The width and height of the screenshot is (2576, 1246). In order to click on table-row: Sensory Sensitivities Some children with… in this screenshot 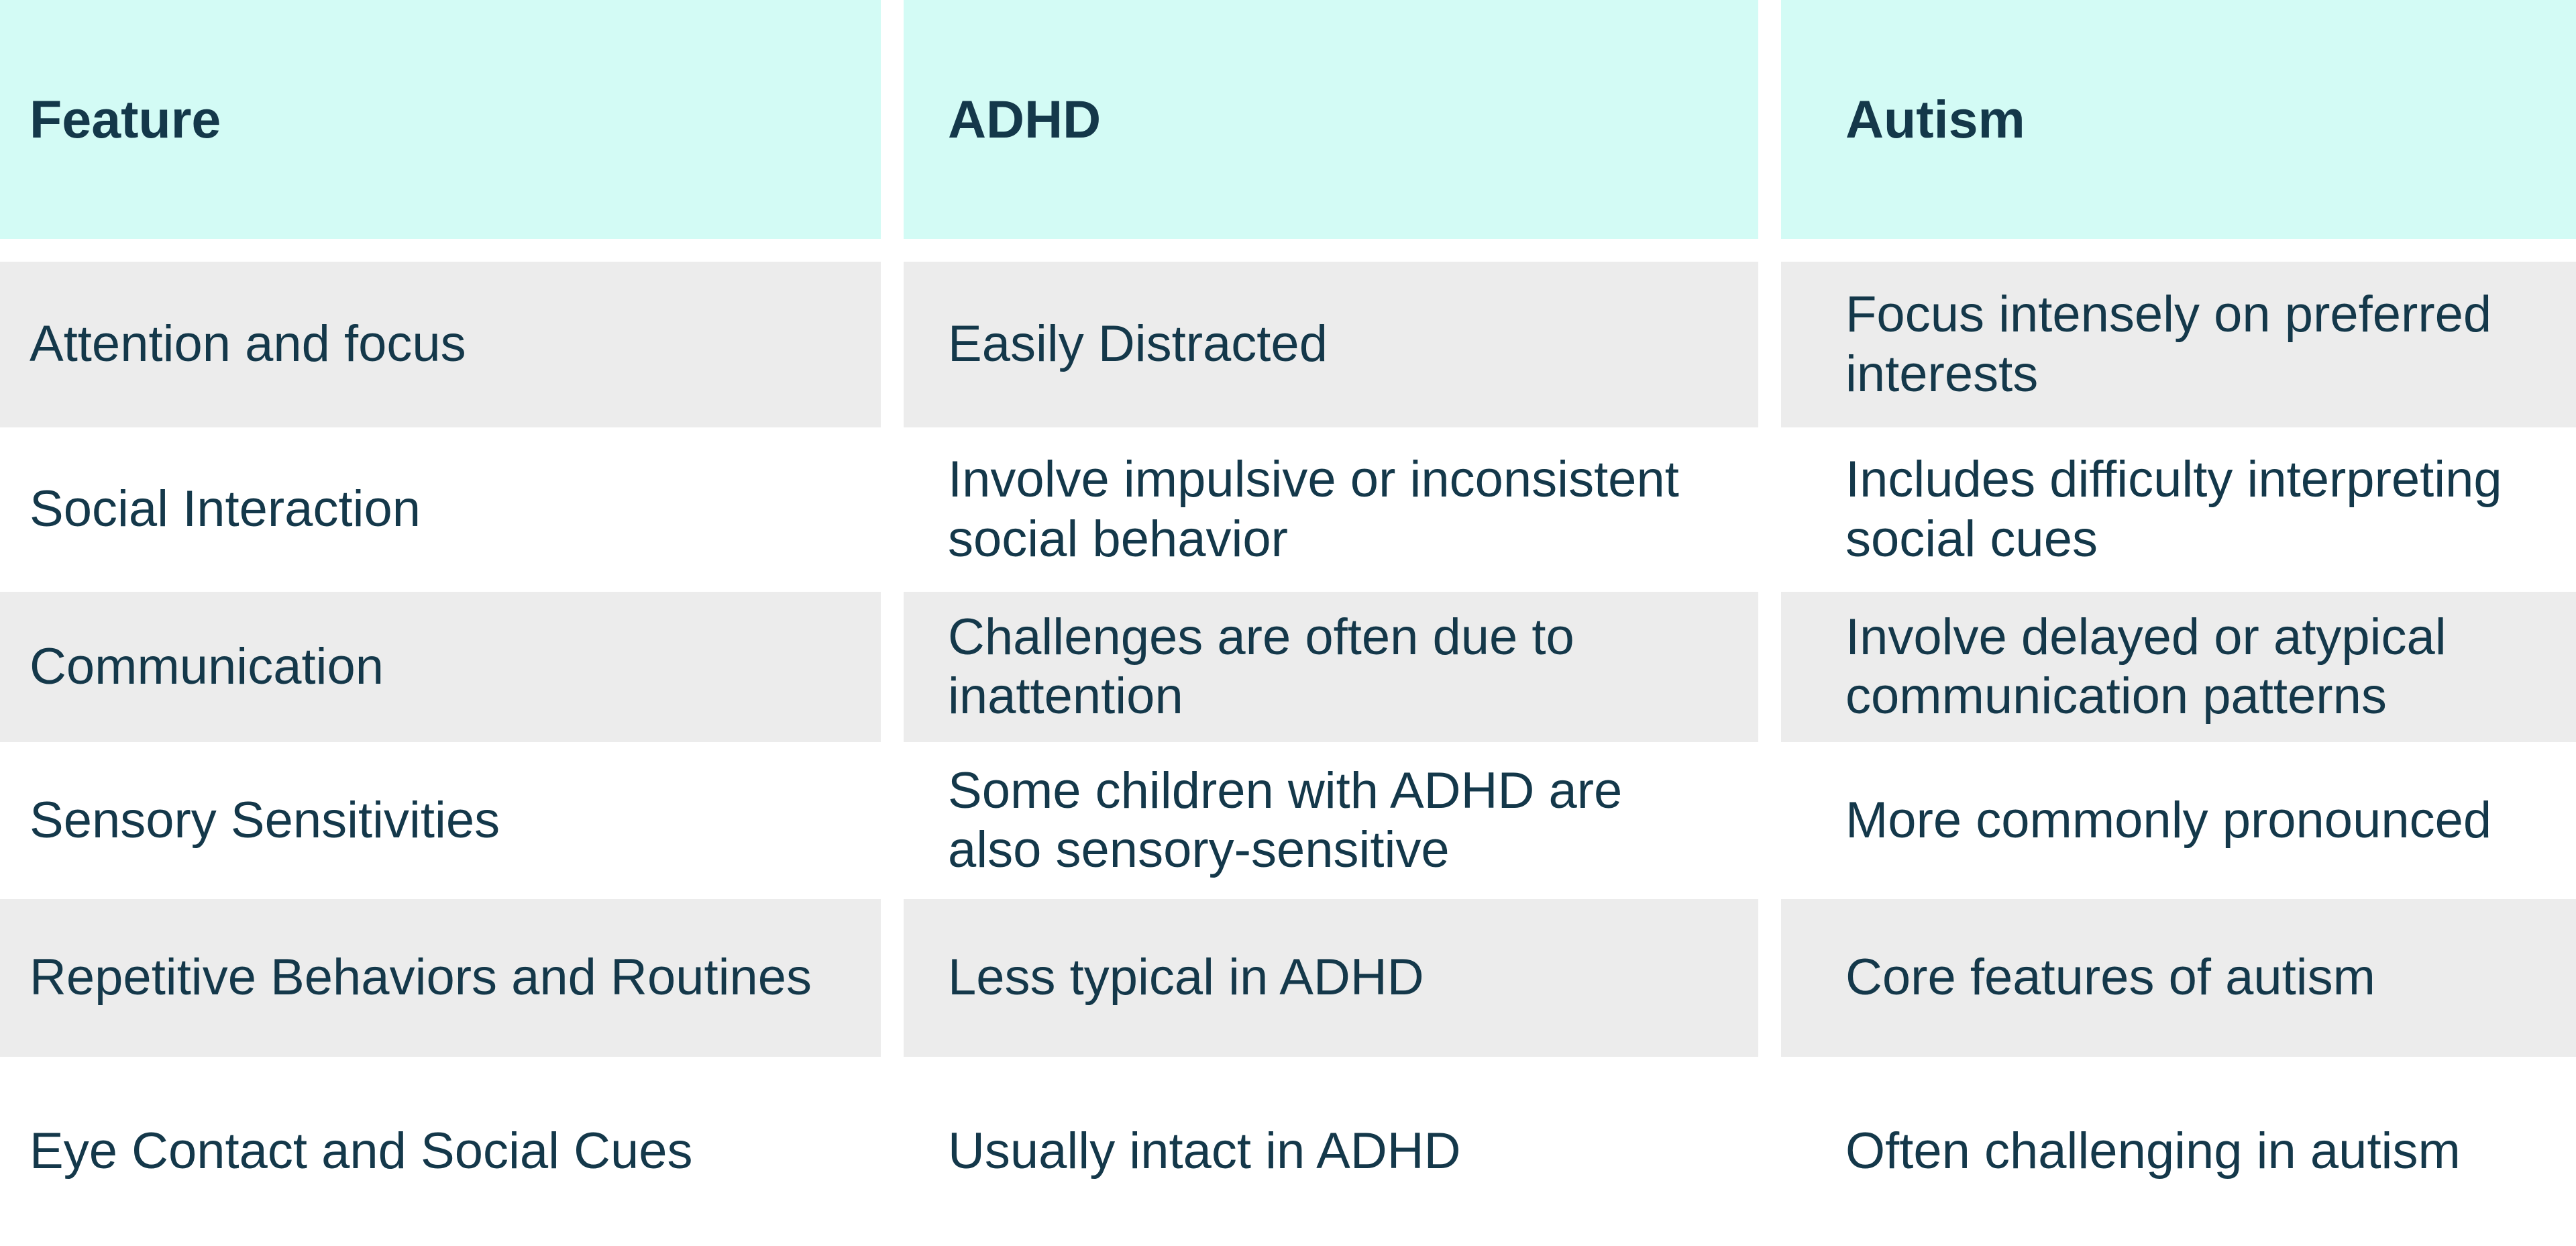, I will do `click(1288, 820)`.